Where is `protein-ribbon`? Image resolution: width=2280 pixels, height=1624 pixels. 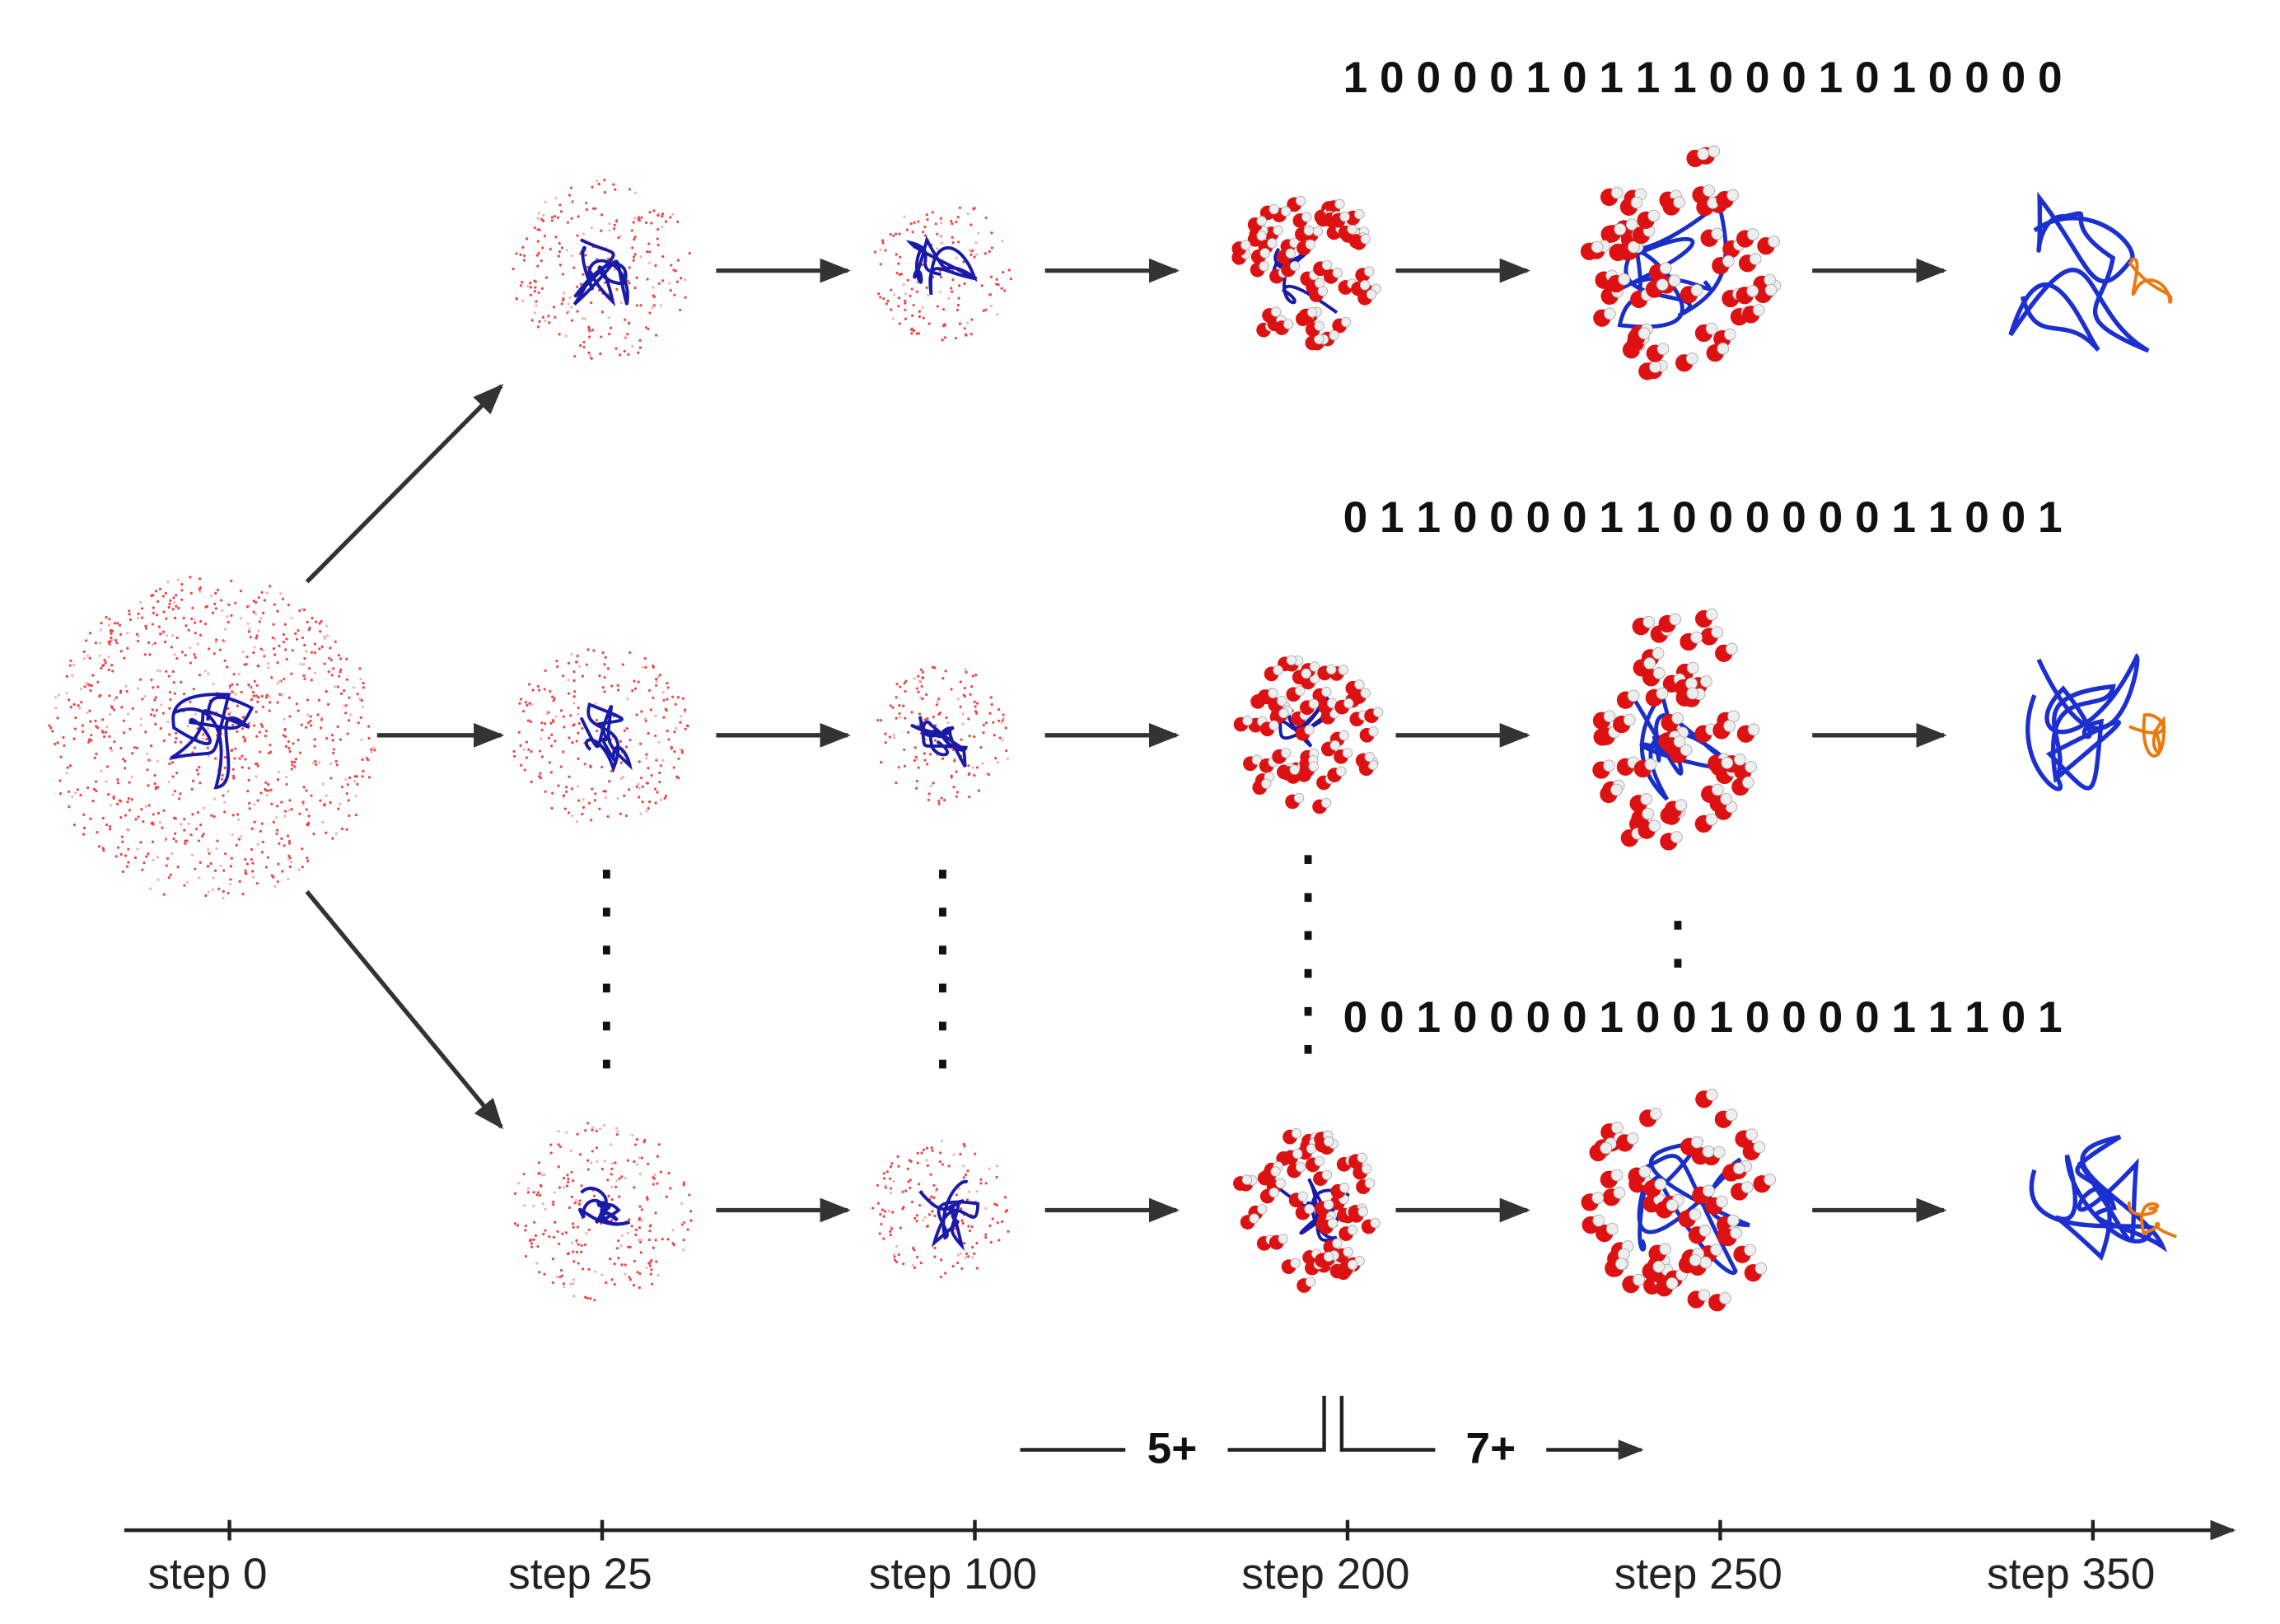 protein-ribbon is located at coordinates (2079, 272).